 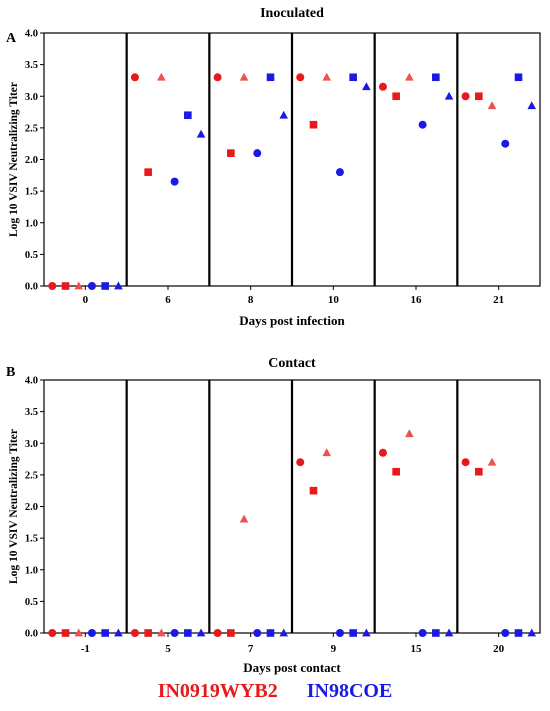 I want to click on legend-strain-red: IN0919WYB2, so click(x=217, y=691).